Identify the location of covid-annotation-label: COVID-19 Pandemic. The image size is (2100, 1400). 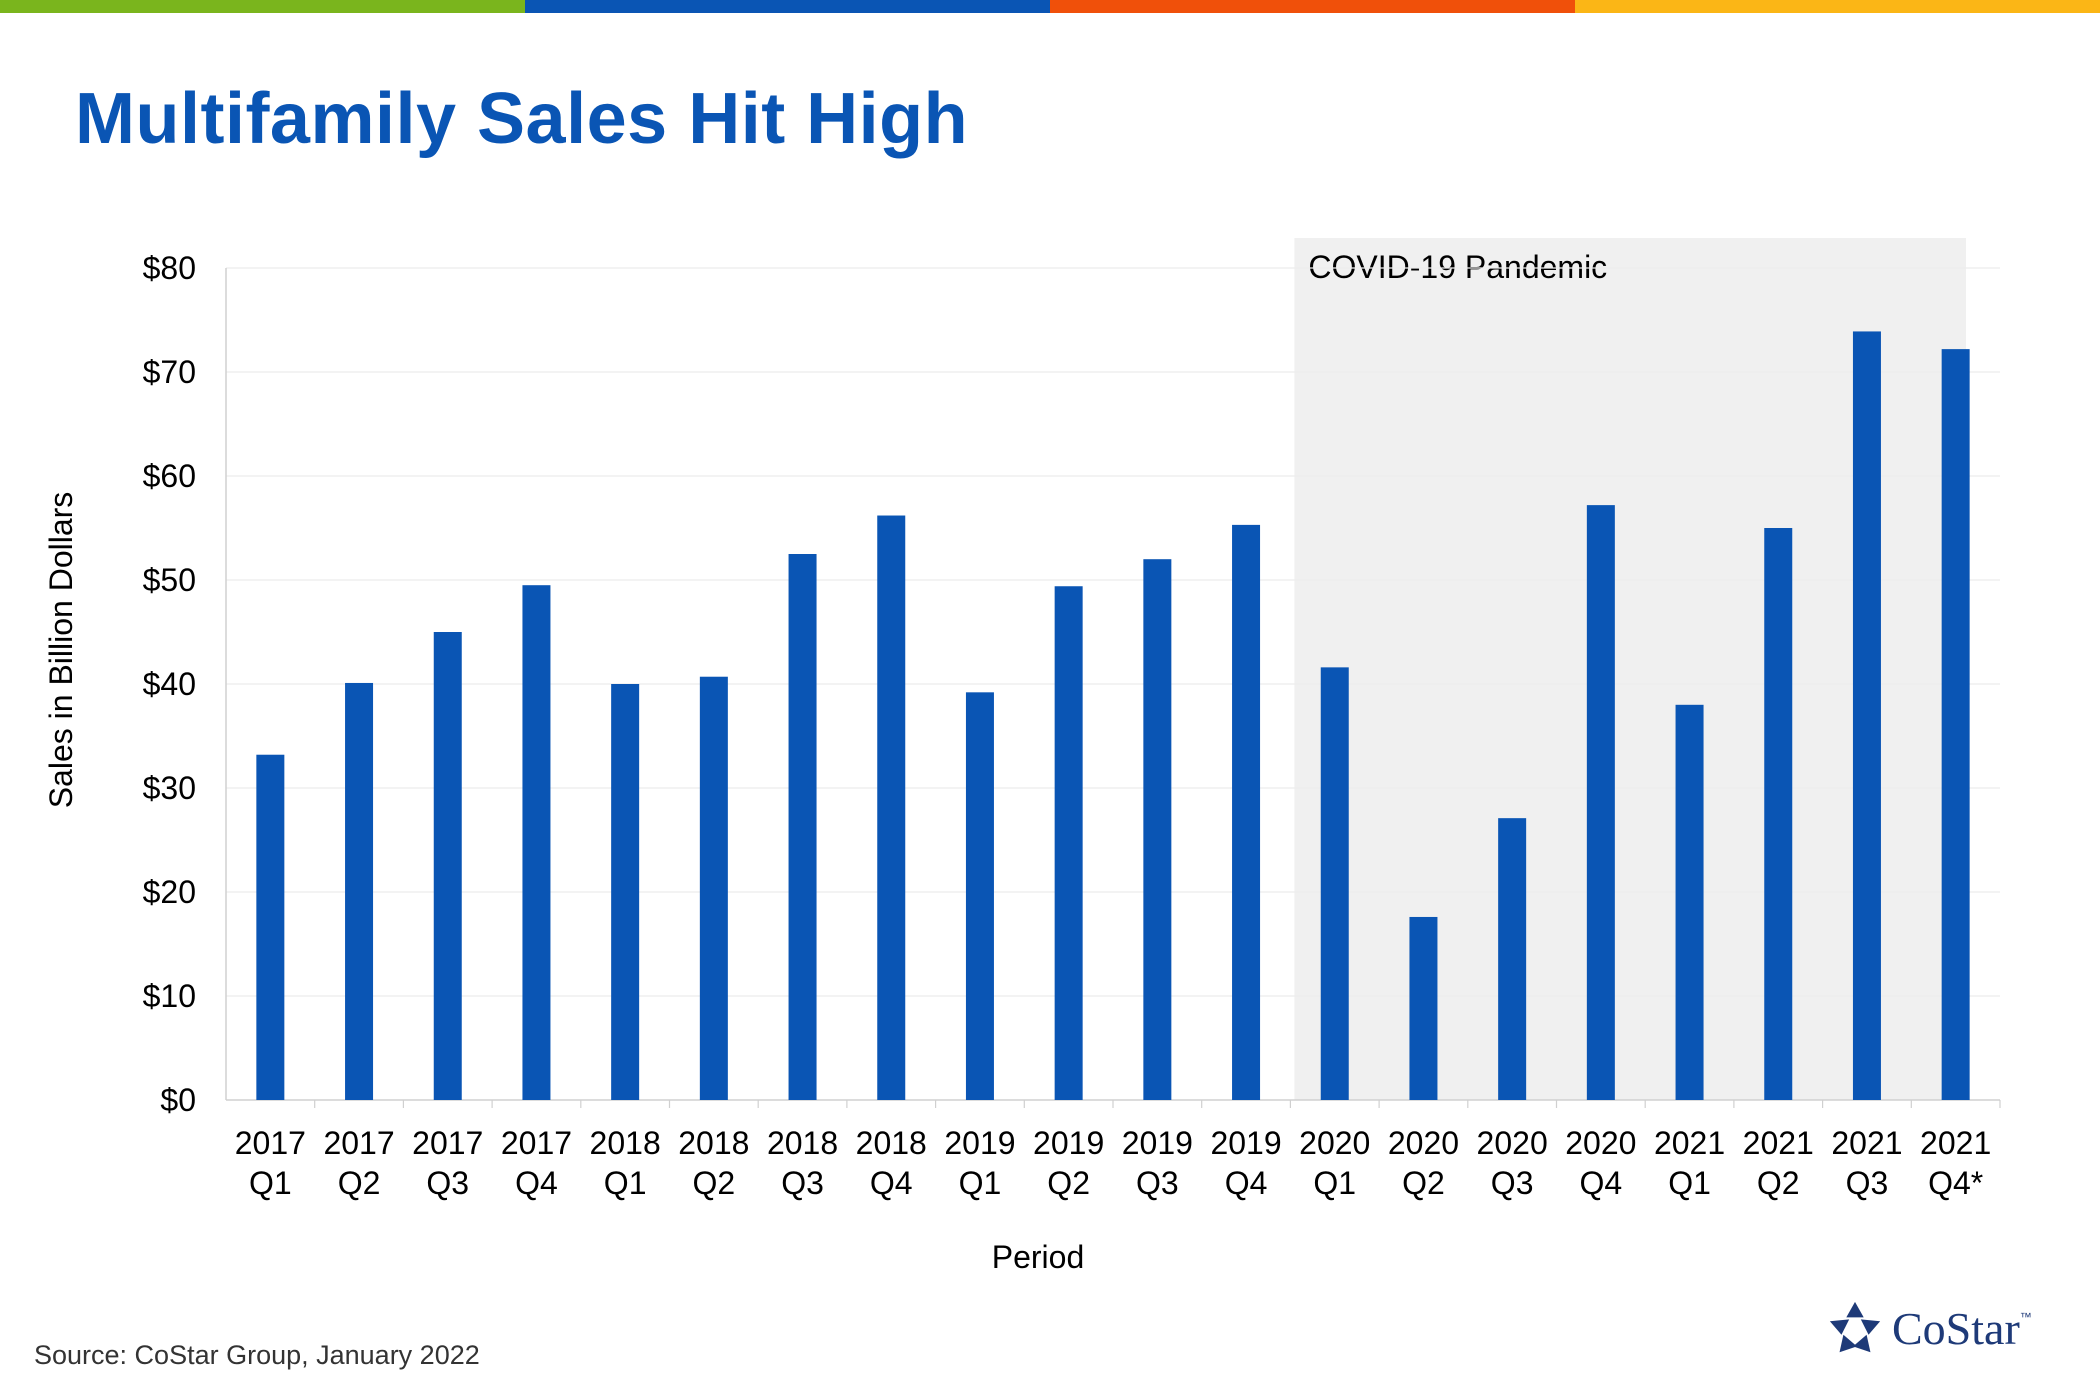
(1457, 267).